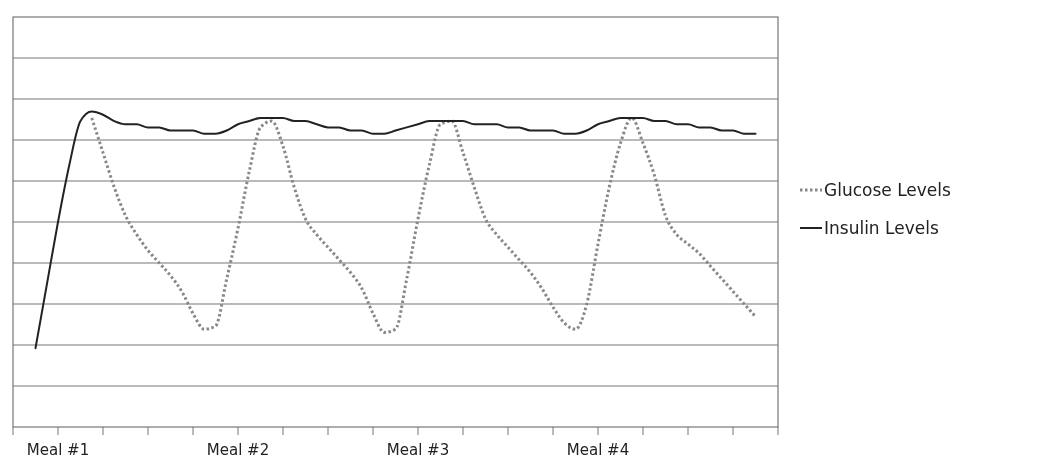  What do you see at coordinates (598, 450) in the screenshot?
I see `x-tick-label: Meal #4` at bounding box center [598, 450].